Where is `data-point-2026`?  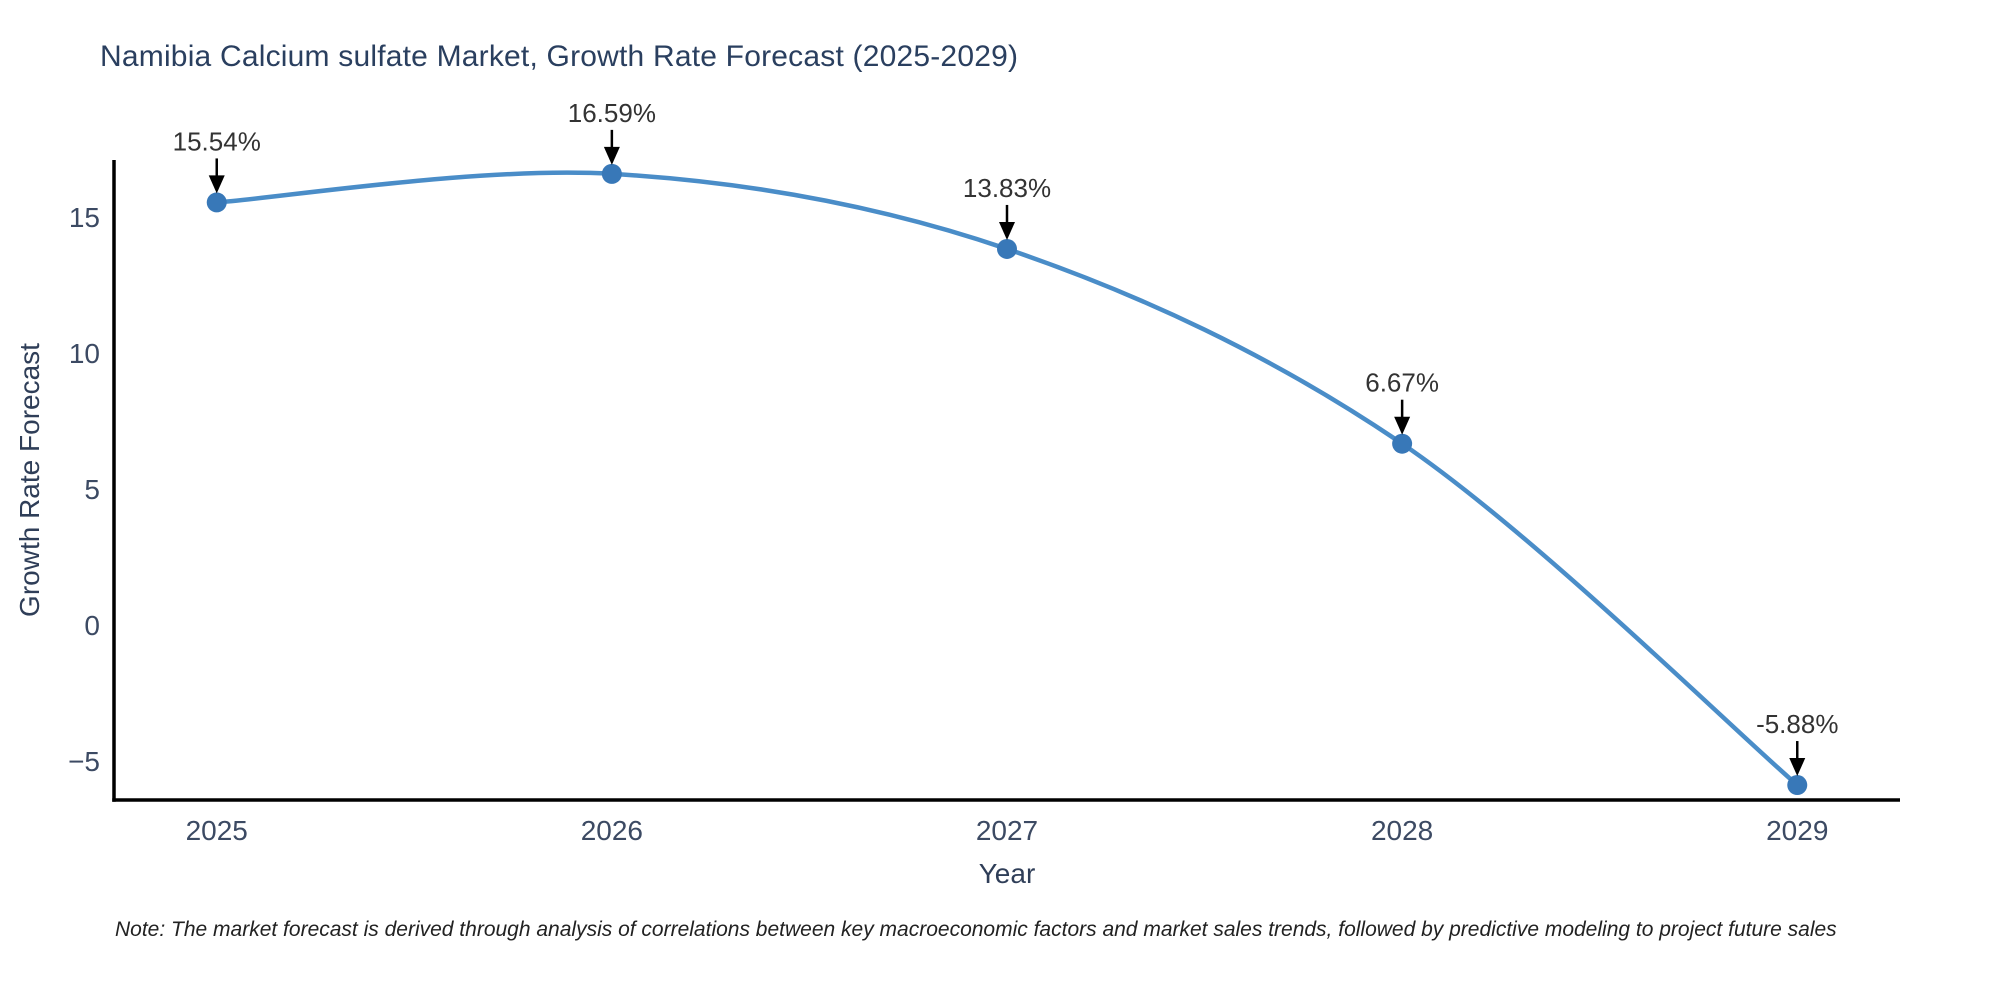
data-point-2026 is located at coordinates (611, 173).